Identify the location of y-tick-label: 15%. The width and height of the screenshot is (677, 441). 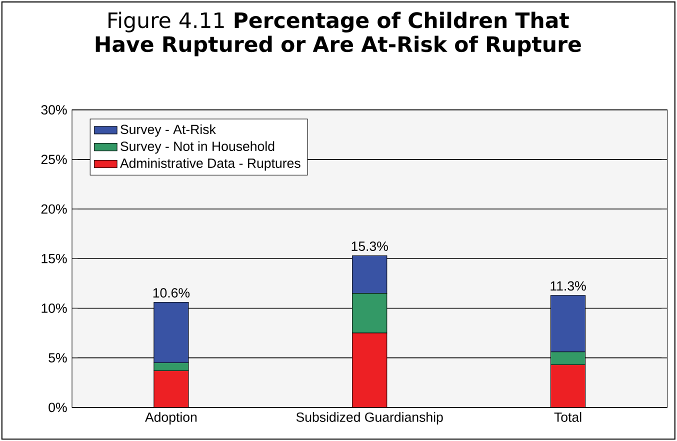
(54, 259).